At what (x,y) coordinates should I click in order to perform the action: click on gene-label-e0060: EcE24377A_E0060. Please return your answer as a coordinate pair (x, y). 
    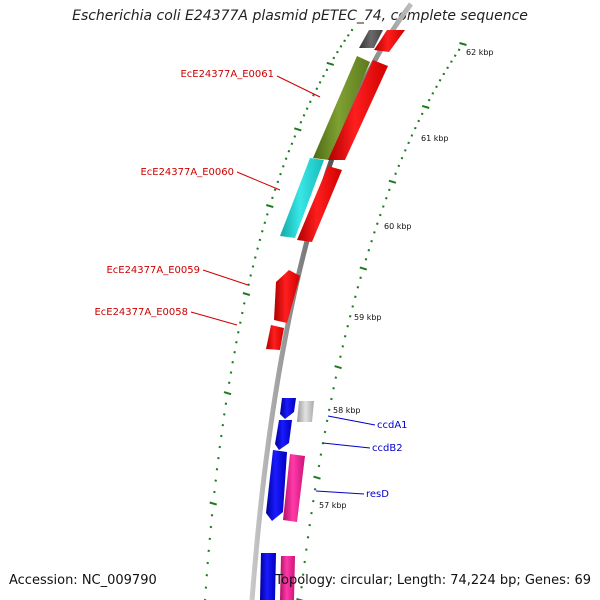
    Looking at the image, I should click on (187, 172).